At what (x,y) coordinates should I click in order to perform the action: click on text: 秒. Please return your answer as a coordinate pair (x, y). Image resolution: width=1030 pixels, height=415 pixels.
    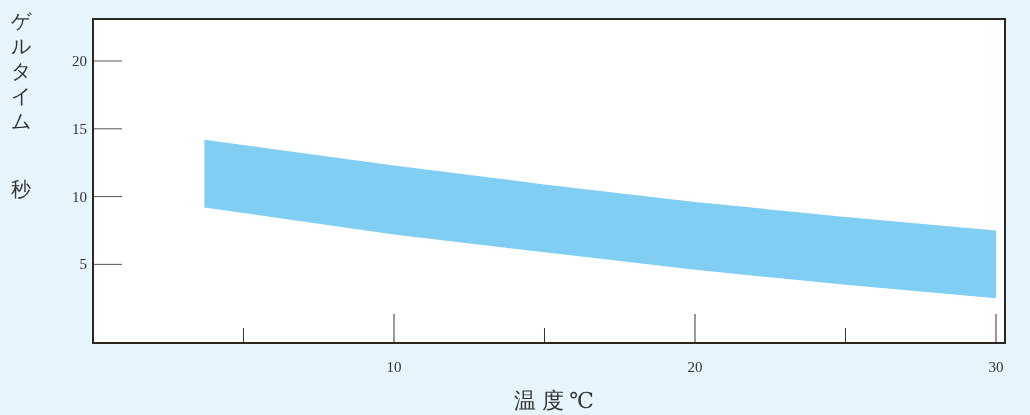
    Looking at the image, I should click on (21, 189).